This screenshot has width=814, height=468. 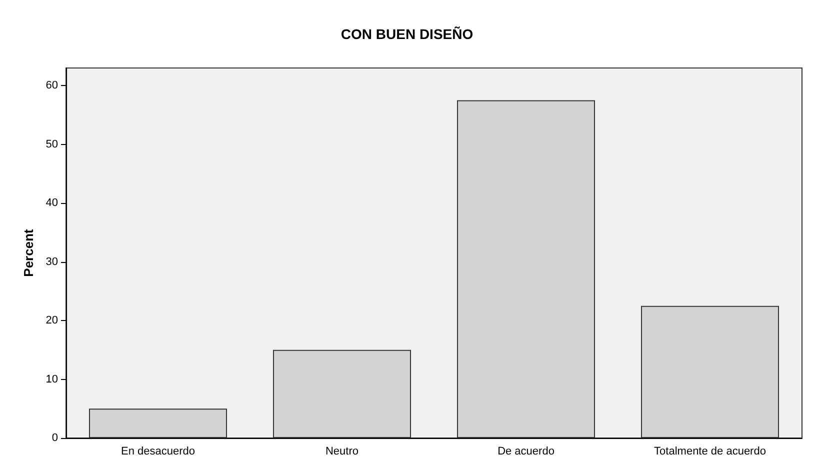 What do you see at coordinates (52, 203) in the screenshot?
I see `y-tick-label: 40` at bounding box center [52, 203].